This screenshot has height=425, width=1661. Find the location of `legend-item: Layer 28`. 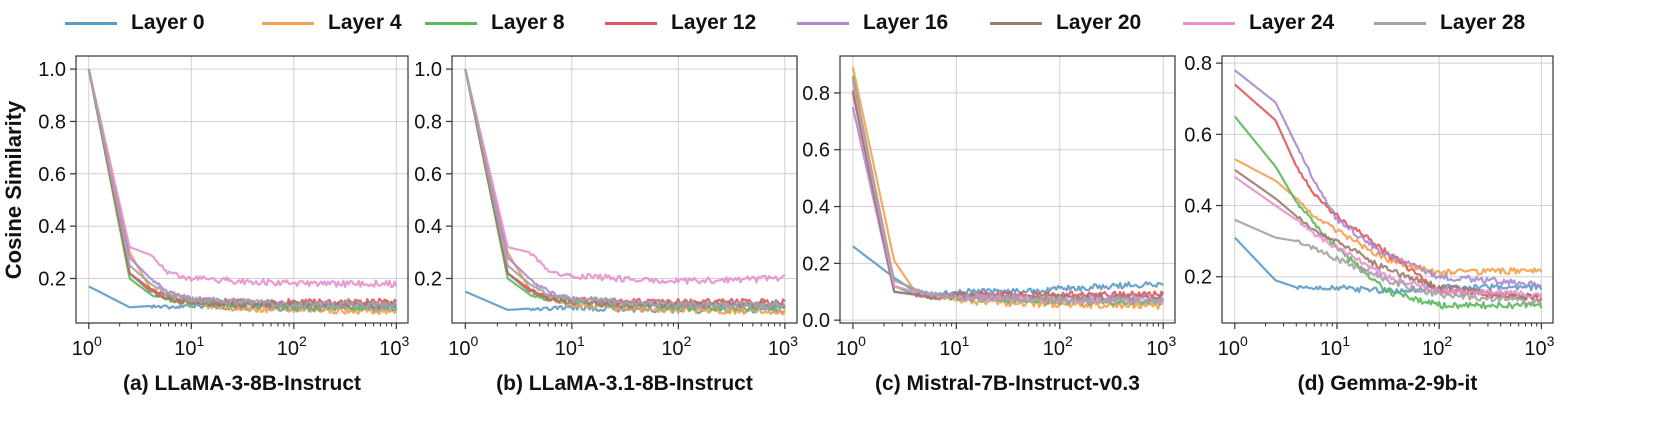

legend-item: Layer 28 is located at coordinates (1449, 23).